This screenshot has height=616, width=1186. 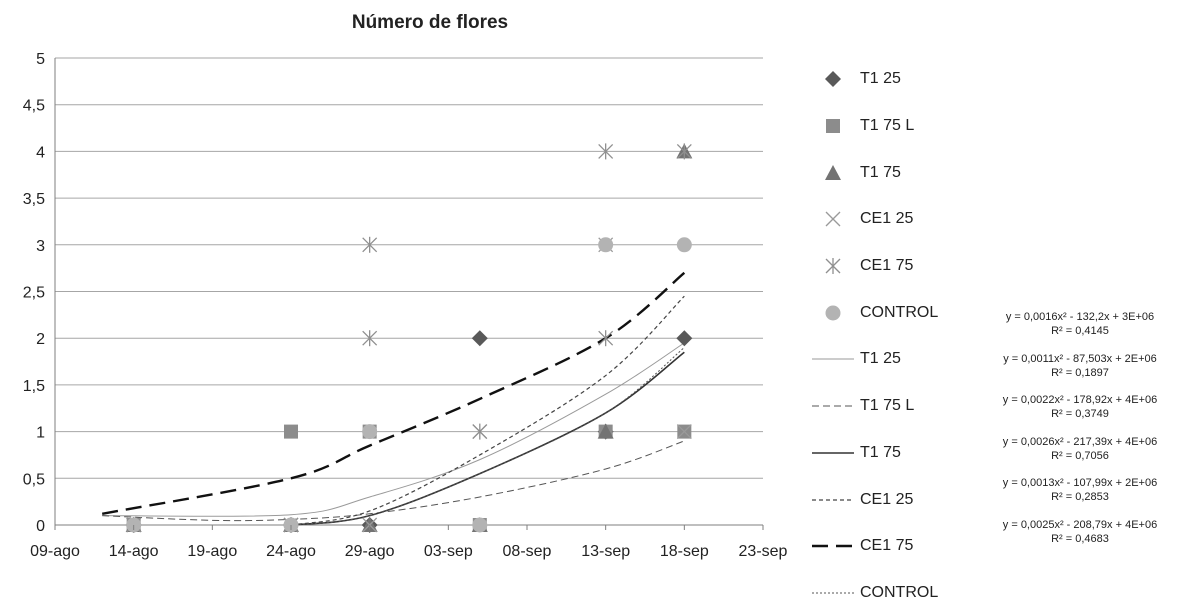 I want to click on legend-item-trendline: CE1 25, so click(x=895, y=499).